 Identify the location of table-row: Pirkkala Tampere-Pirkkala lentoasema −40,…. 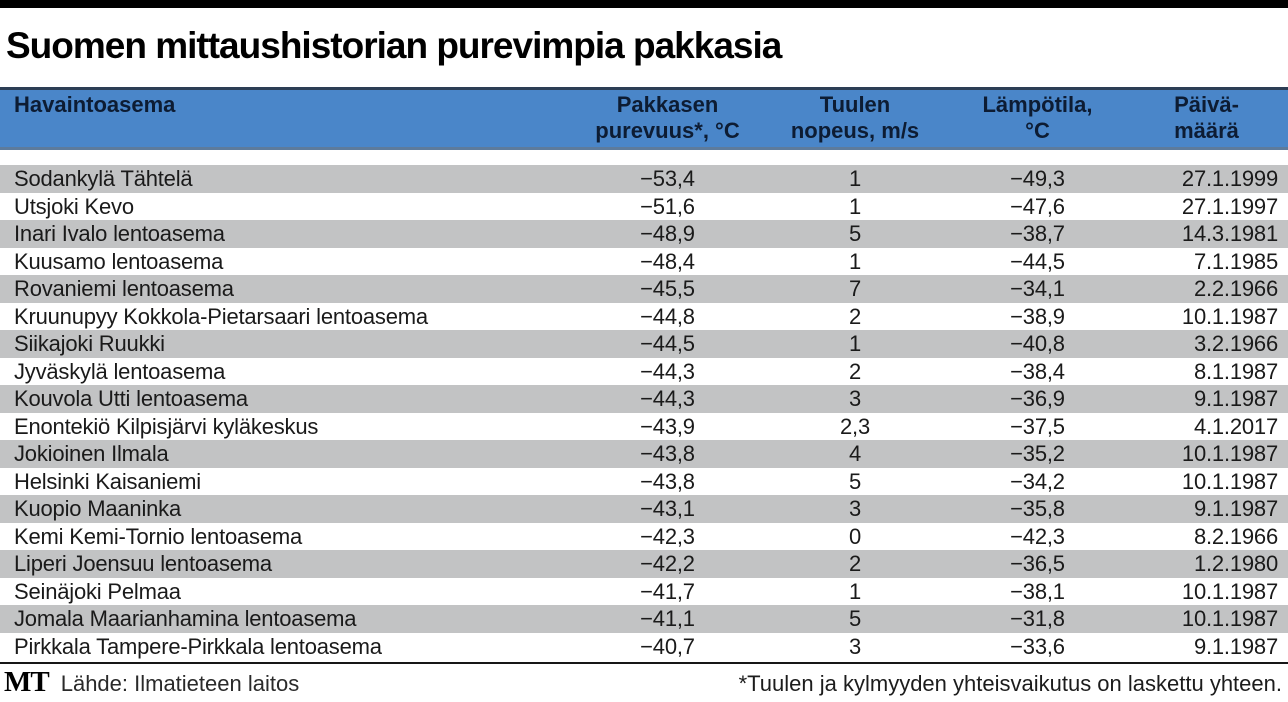
(644, 647).